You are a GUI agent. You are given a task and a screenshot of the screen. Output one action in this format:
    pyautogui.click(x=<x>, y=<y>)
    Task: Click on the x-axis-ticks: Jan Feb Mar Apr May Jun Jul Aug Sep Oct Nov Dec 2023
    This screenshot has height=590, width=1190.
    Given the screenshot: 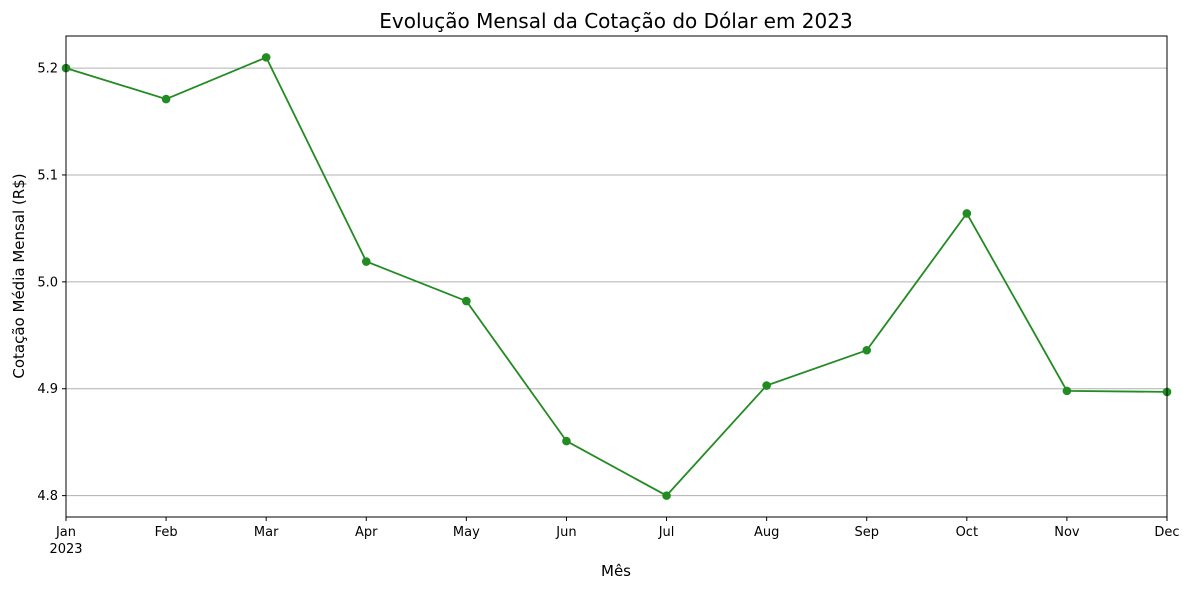 What is the action you would take?
    pyautogui.click(x=614, y=537)
    